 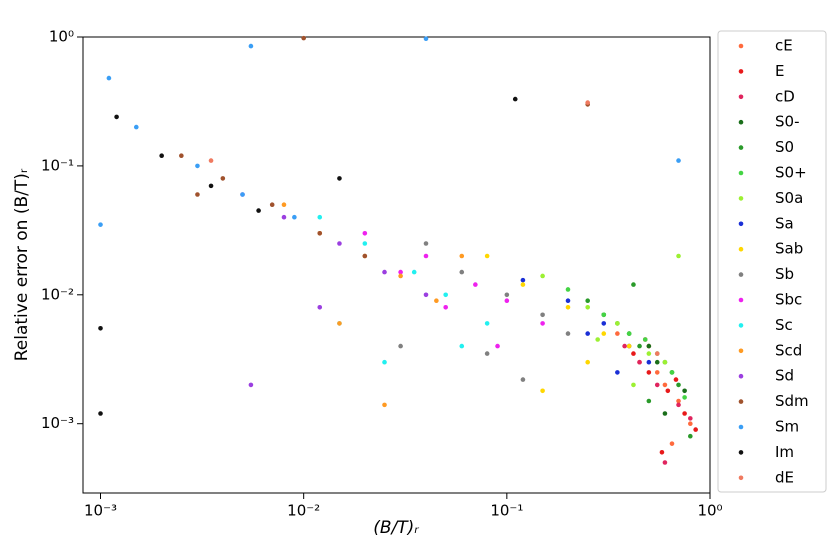 What do you see at coordinates (784, 325) in the screenshot?
I see `legend-label: Sc` at bounding box center [784, 325].